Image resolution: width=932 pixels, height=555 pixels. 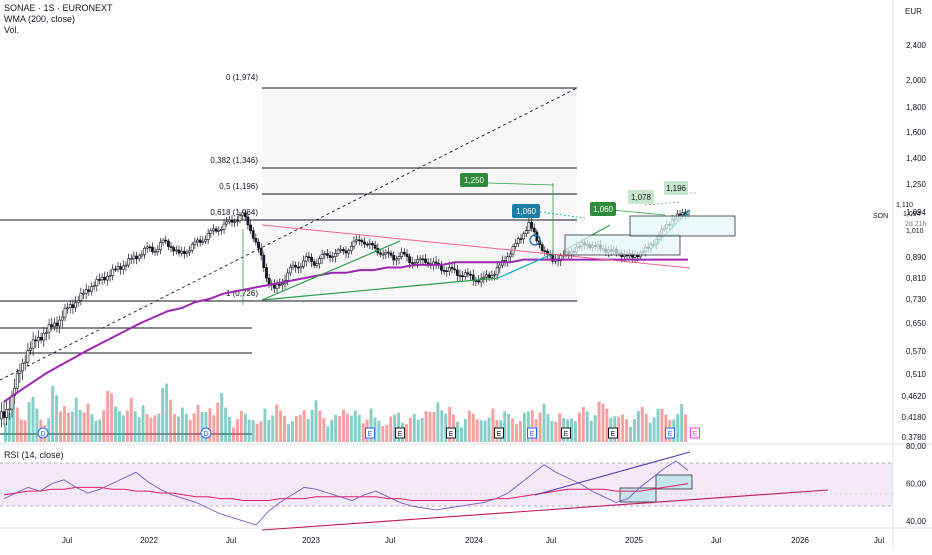 What do you see at coordinates (641, 197) in the screenshot?
I see `badge-1078: 1,078` at bounding box center [641, 197].